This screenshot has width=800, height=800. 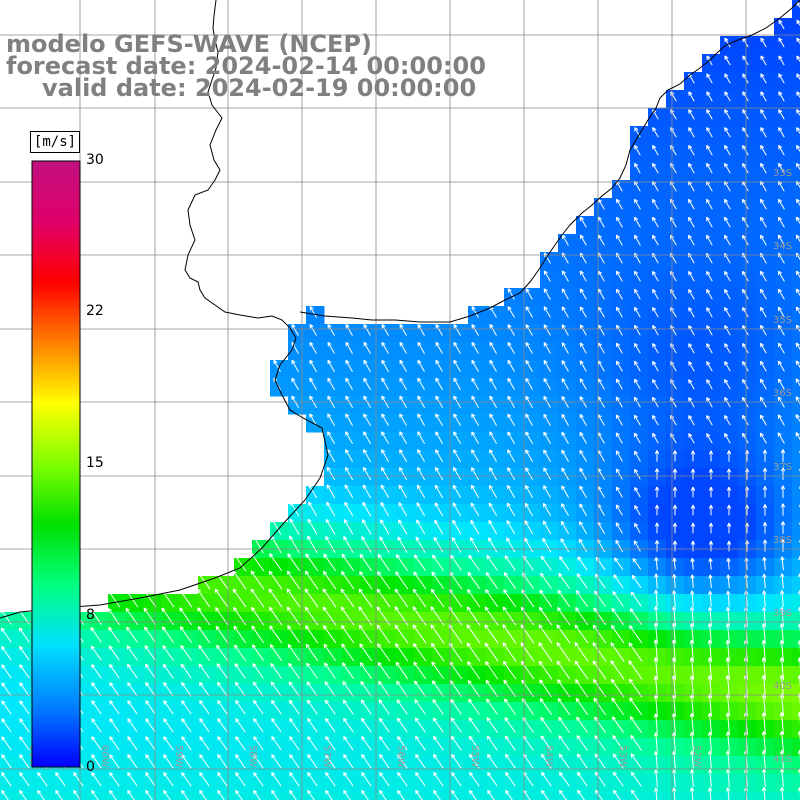 I want to click on longitude-label: 59W, so click(x=178, y=756).